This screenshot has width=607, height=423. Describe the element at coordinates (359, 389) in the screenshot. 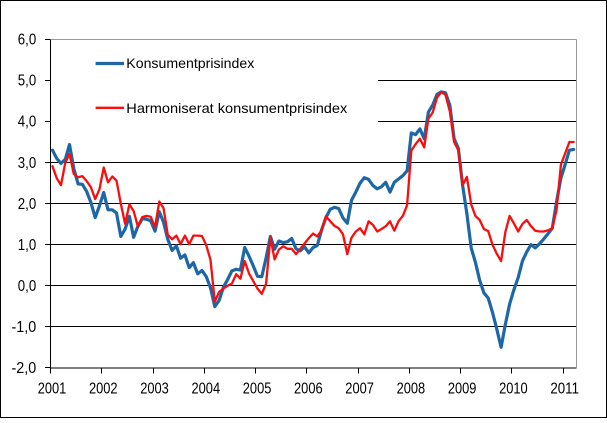

I see `svg-text: 2007` at that location.